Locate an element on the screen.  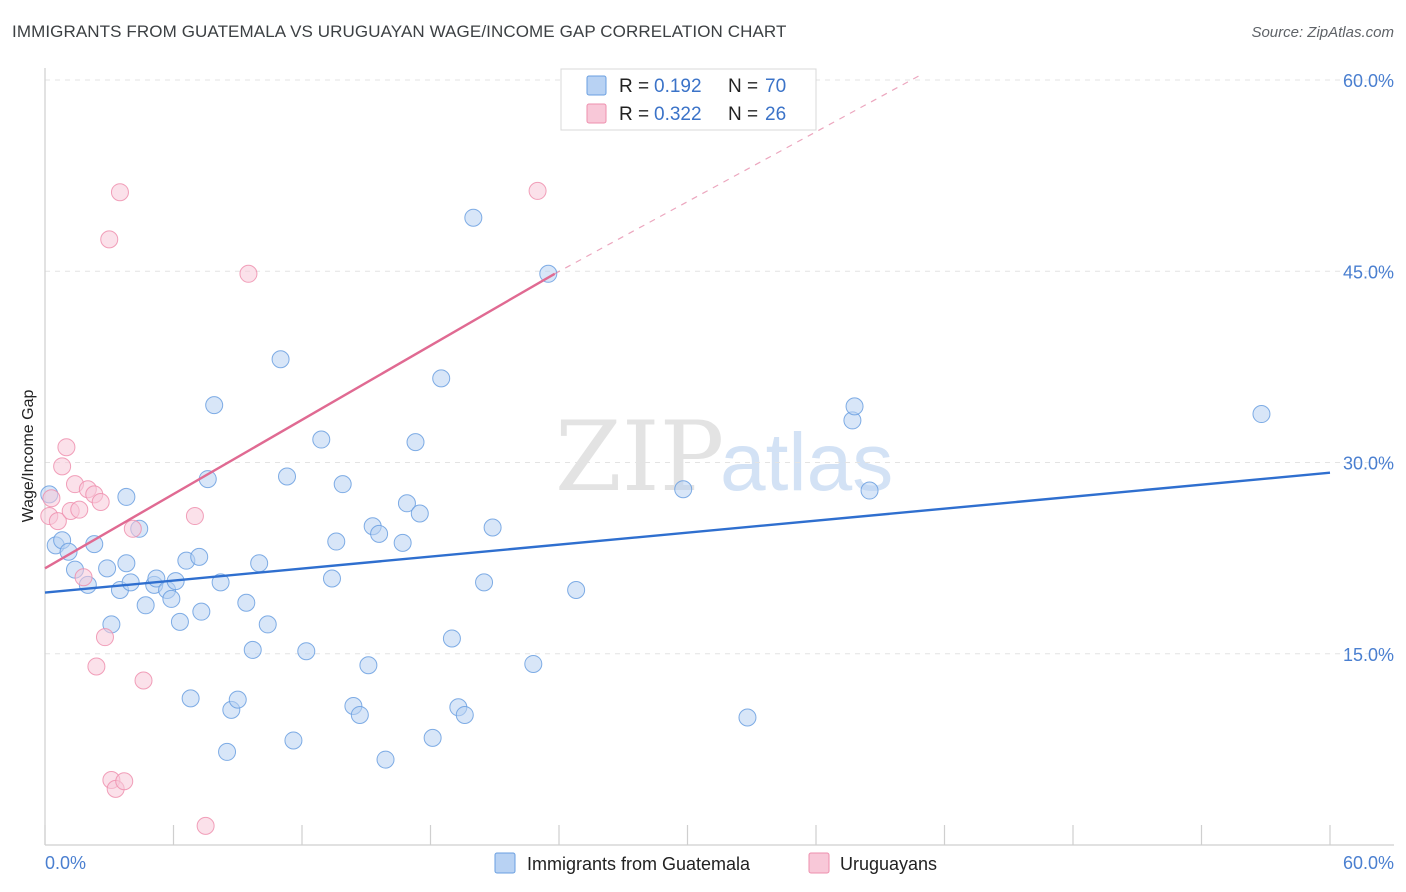
legend-n-value-2: 26 is located at coordinates (775, 114).